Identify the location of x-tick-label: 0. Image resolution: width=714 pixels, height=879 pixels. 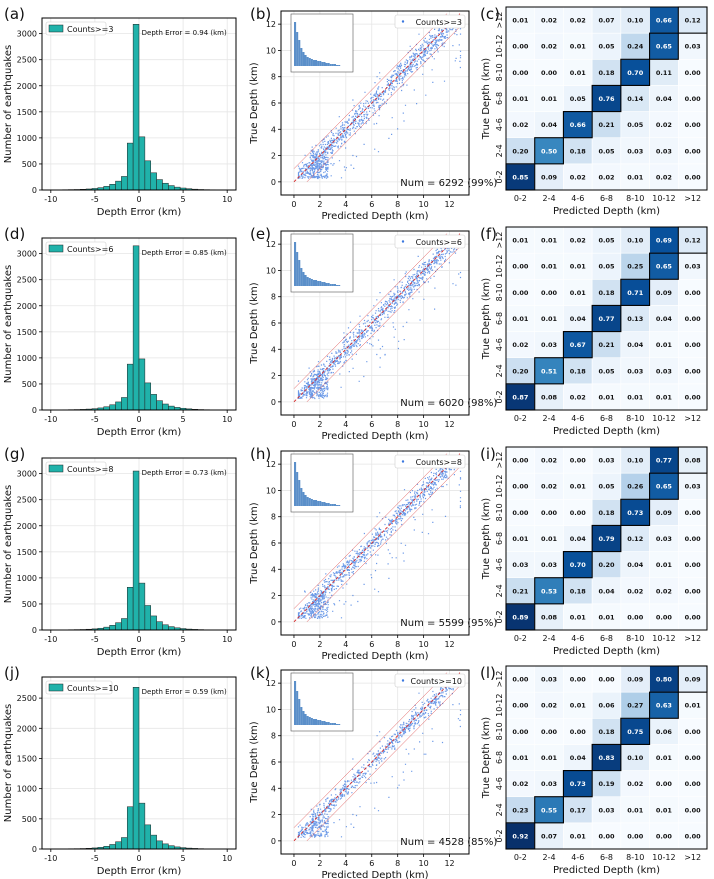
(293, 424).